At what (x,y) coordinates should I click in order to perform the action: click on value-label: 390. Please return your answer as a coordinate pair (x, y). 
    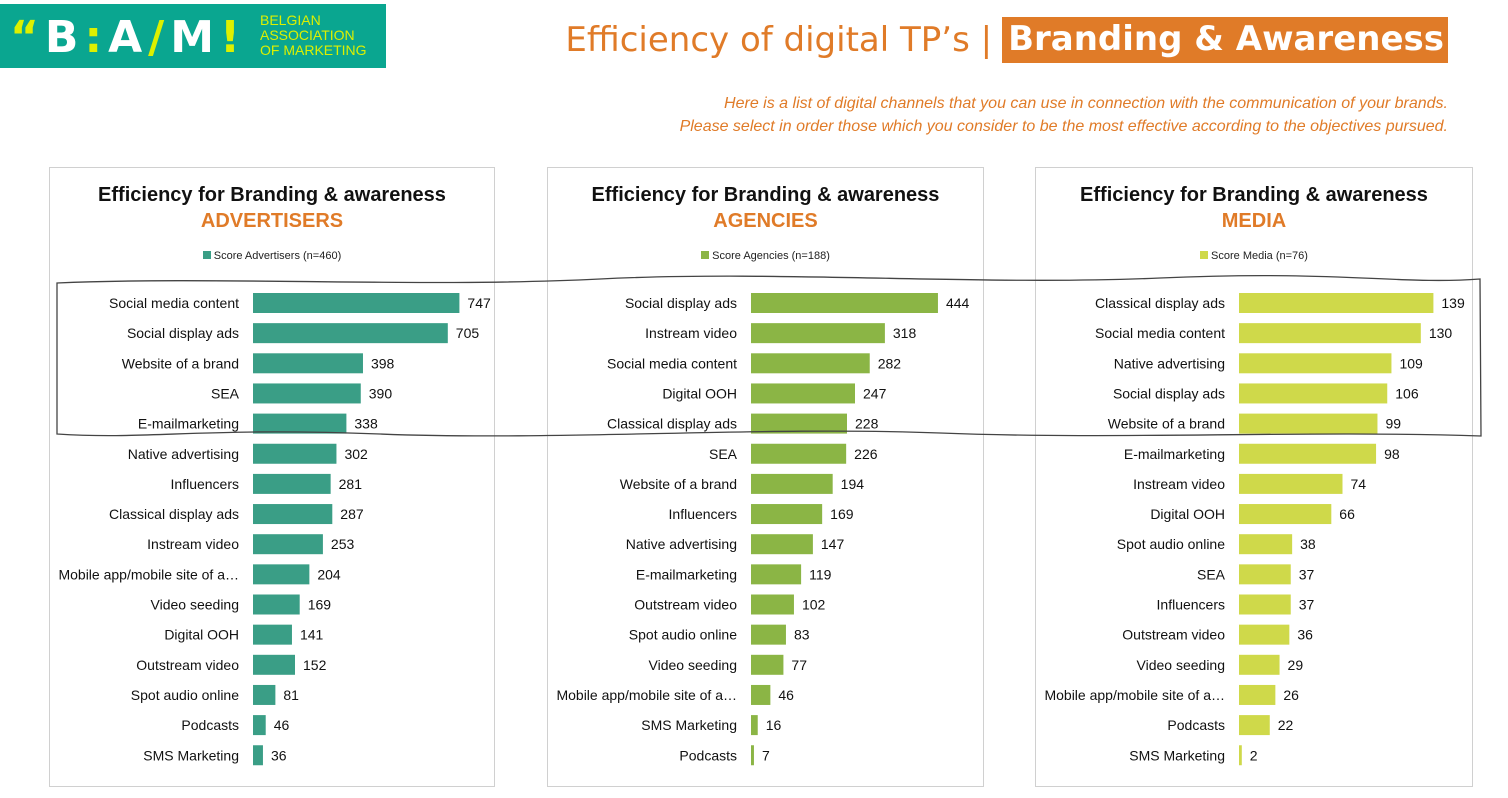
    Looking at the image, I should click on (381, 393).